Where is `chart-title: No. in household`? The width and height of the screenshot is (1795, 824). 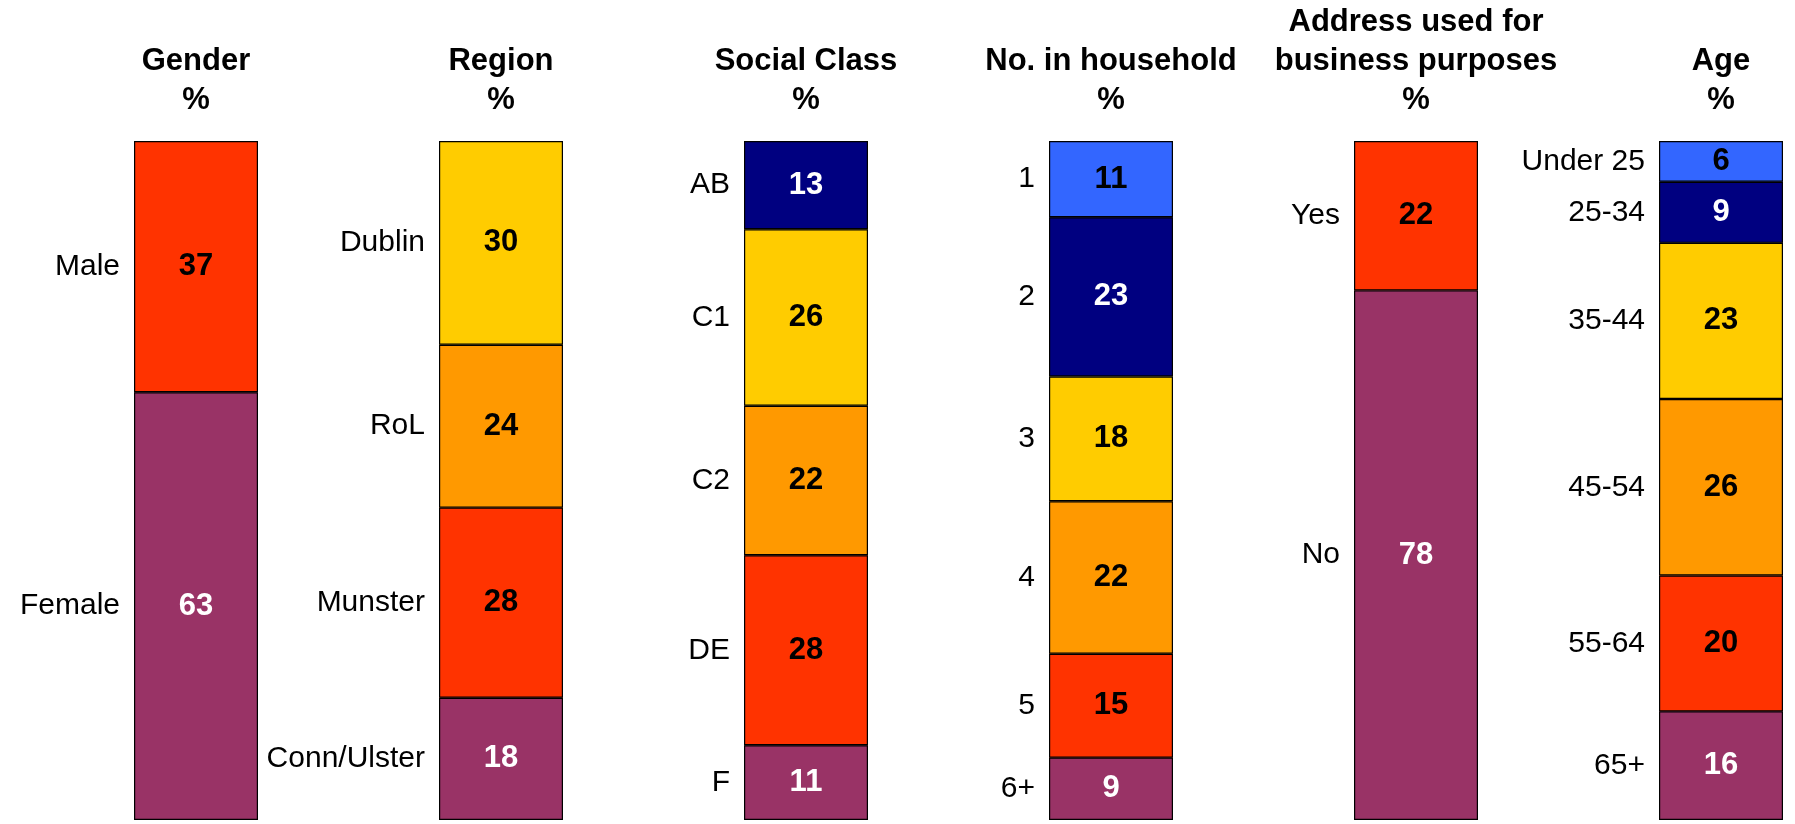
chart-title: No. in household is located at coordinates (1111, 60).